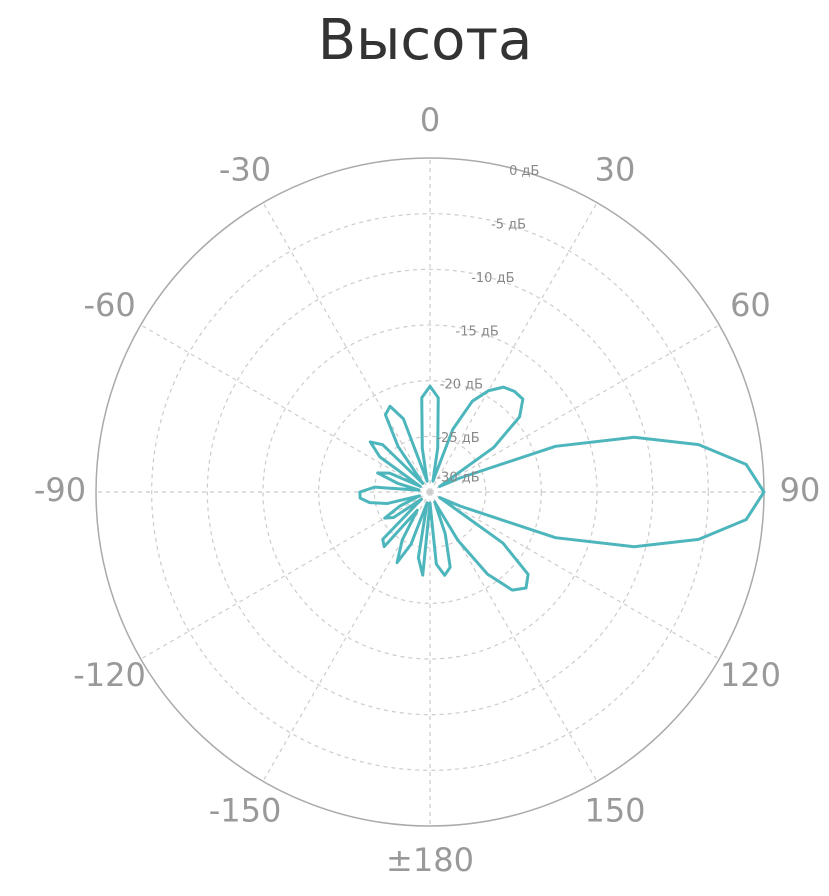 The width and height of the screenshot is (829, 896). What do you see at coordinates (461, 385) in the screenshot?
I see `radial-tick-label: -20 дБ` at bounding box center [461, 385].